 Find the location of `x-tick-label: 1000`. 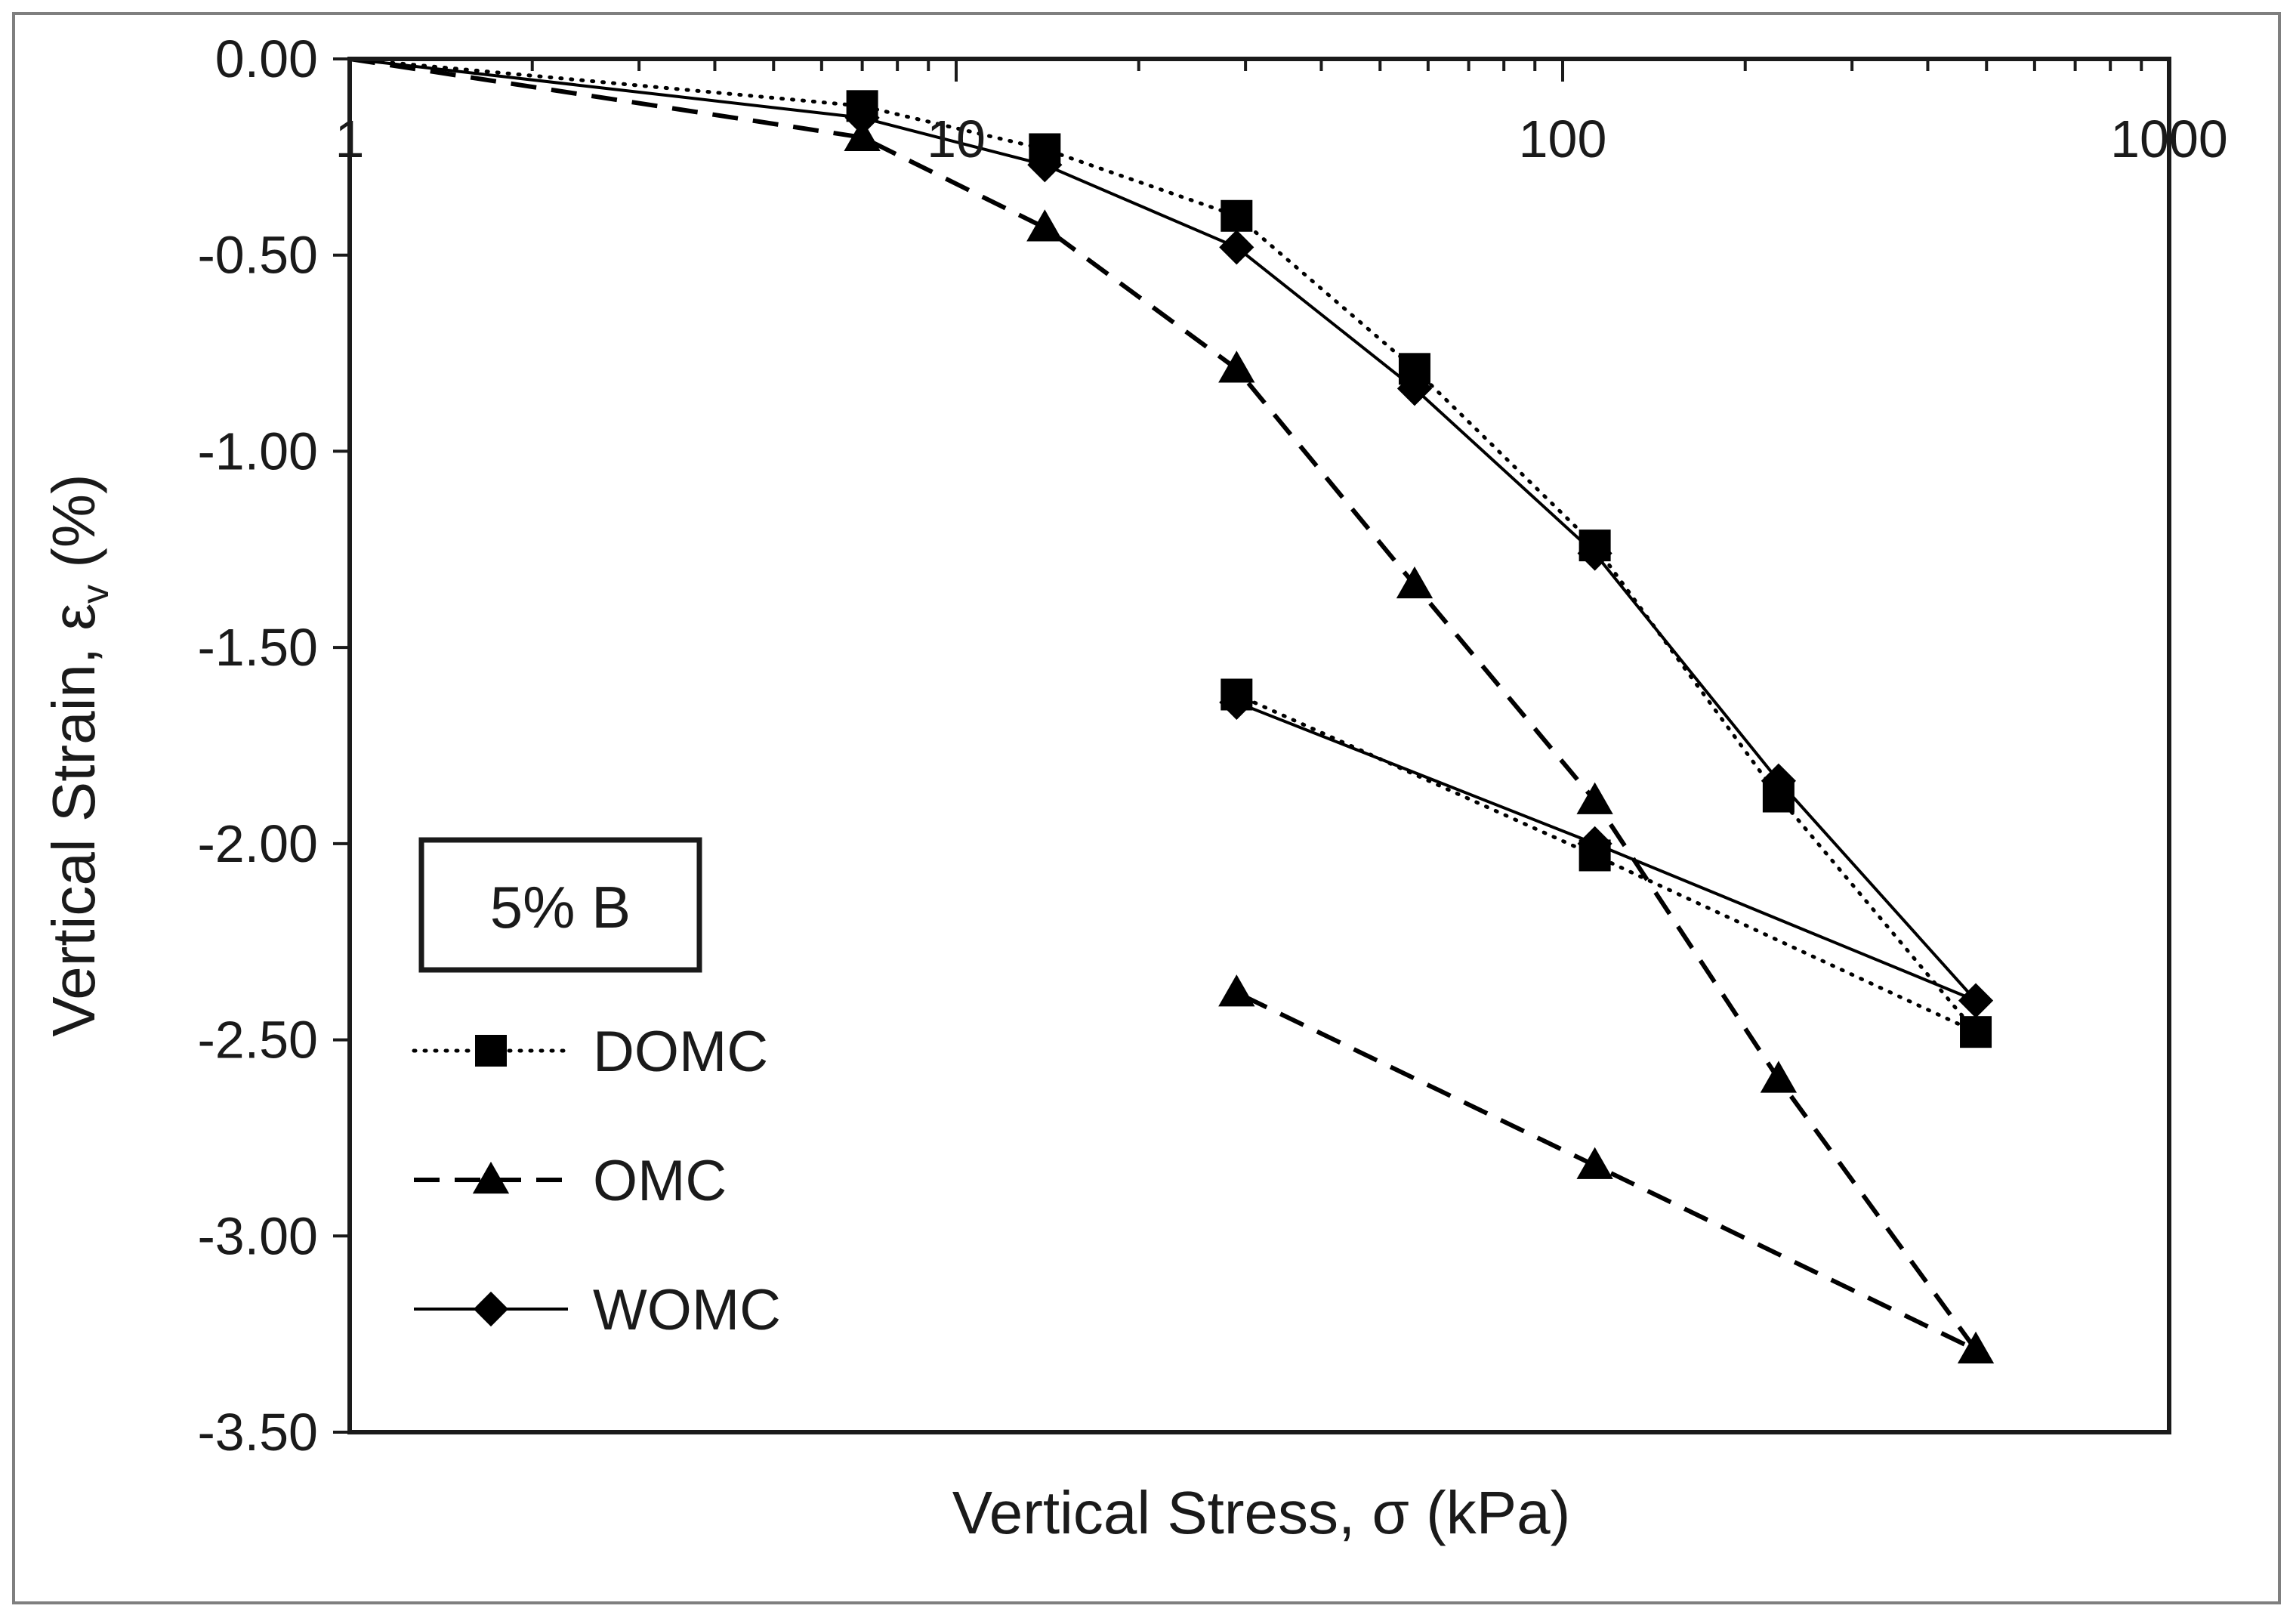

x-tick-label: 1000 is located at coordinates (2169, 139).